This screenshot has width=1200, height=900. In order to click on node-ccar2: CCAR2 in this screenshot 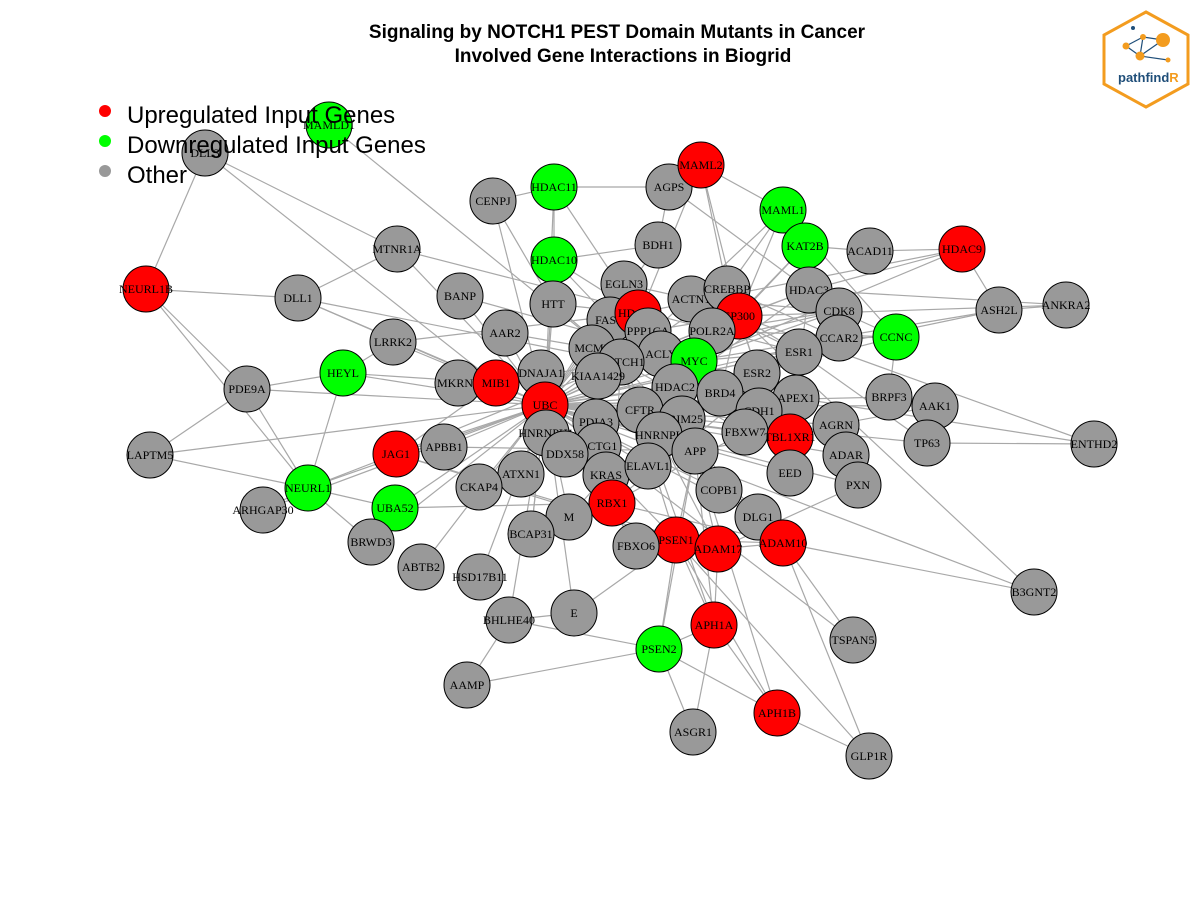, I will do `click(839, 338)`.